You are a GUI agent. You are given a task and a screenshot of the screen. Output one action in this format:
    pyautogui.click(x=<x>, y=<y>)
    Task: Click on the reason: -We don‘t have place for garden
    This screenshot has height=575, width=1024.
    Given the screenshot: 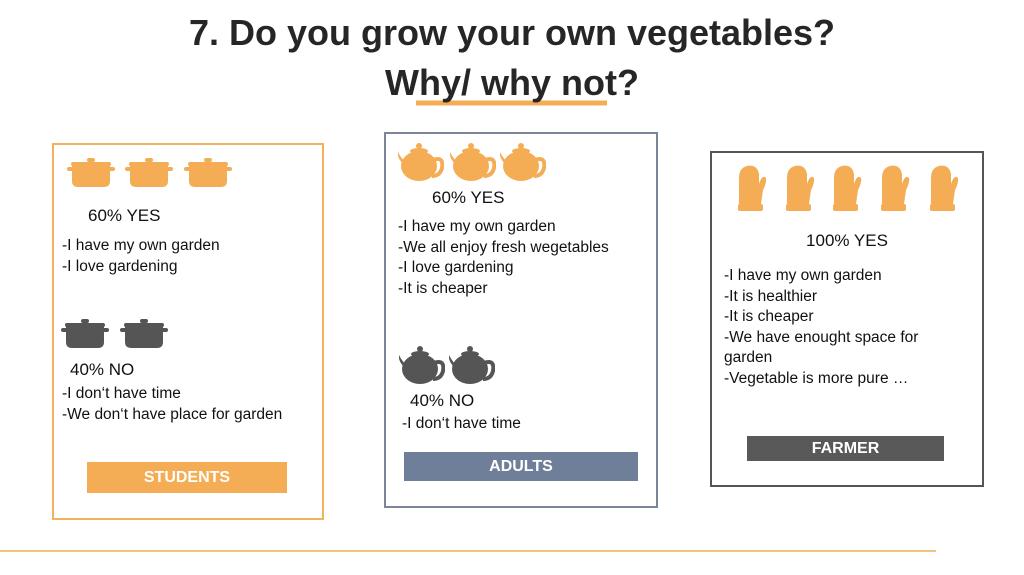 What is the action you would take?
    pyautogui.click(x=172, y=414)
    